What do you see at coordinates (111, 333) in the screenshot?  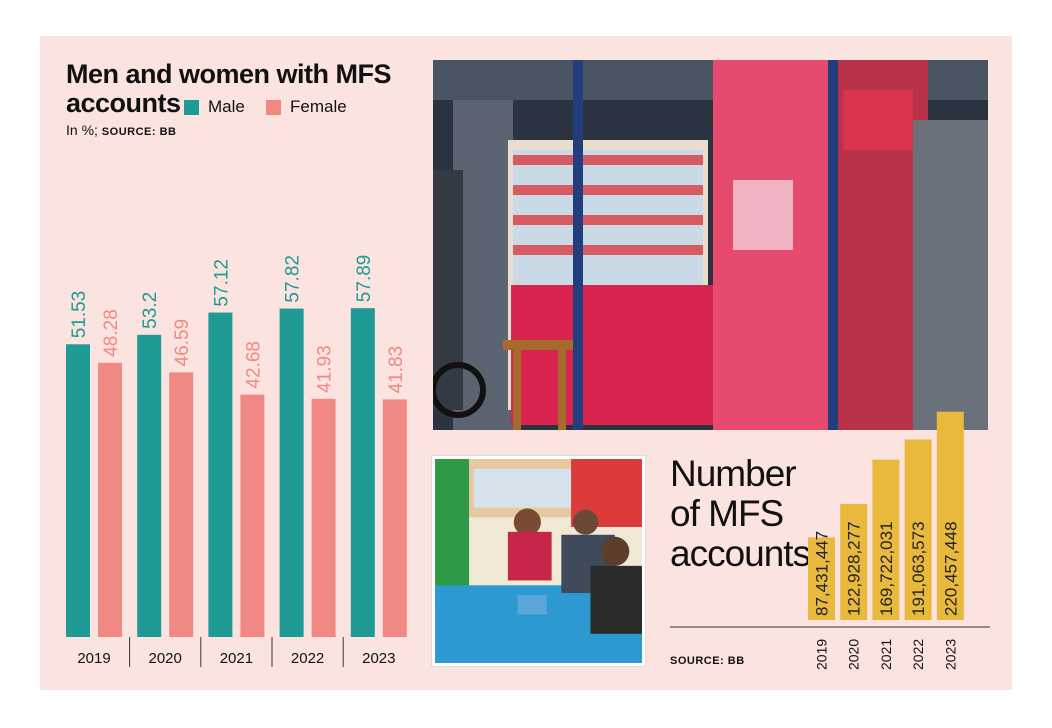 I see `label-female-2019: 48.28` at bounding box center [111, 333].